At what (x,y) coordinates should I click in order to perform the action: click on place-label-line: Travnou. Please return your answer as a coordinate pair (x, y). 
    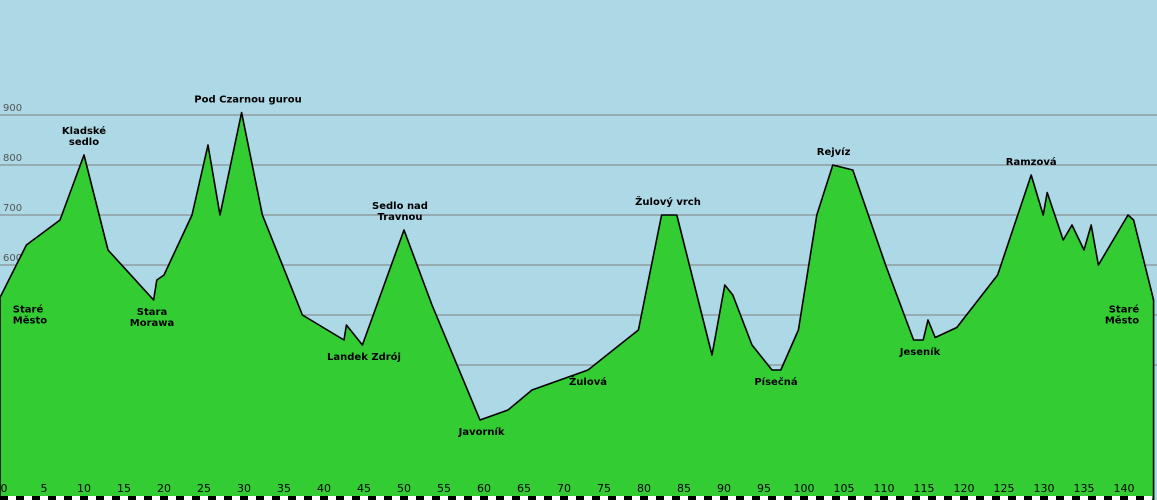
    Looking at the image, I should click on (399, 217).